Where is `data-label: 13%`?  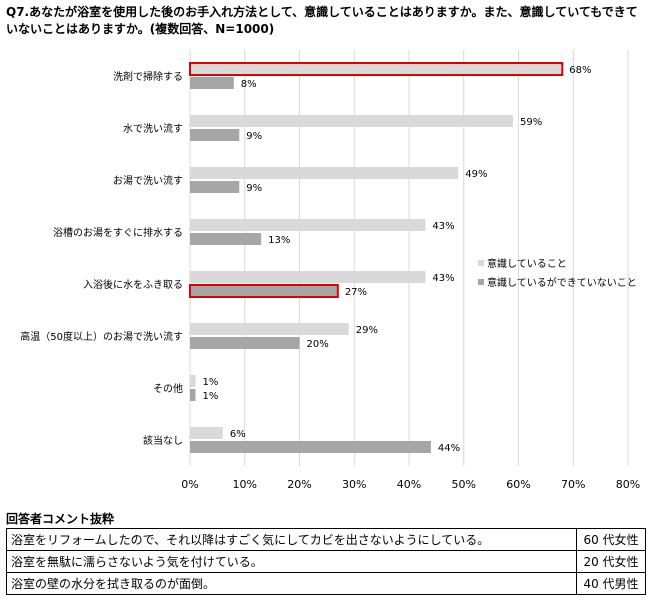 data-label: 13% is located at coordinates (279, 240).